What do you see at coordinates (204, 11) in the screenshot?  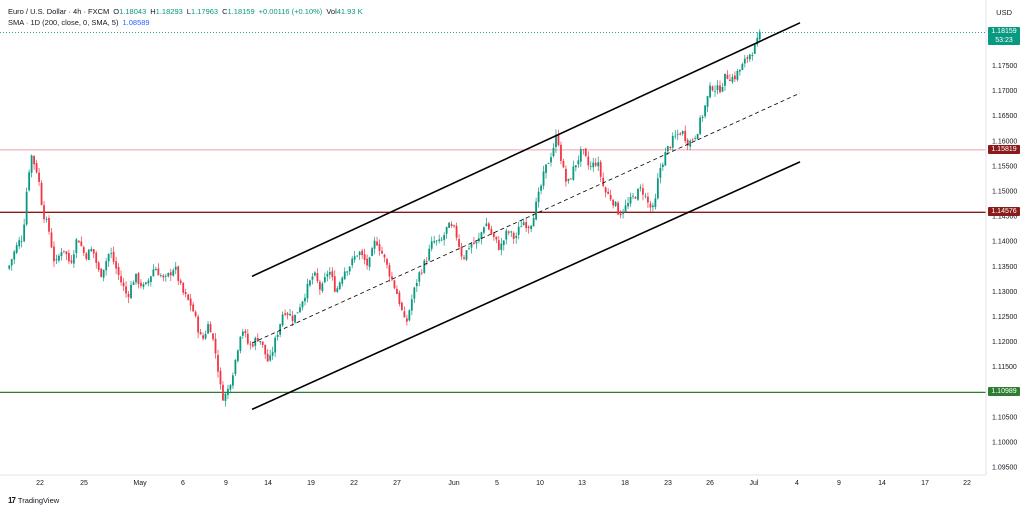 I see `low-value: 1.17963` at bounding box center [204, 11].